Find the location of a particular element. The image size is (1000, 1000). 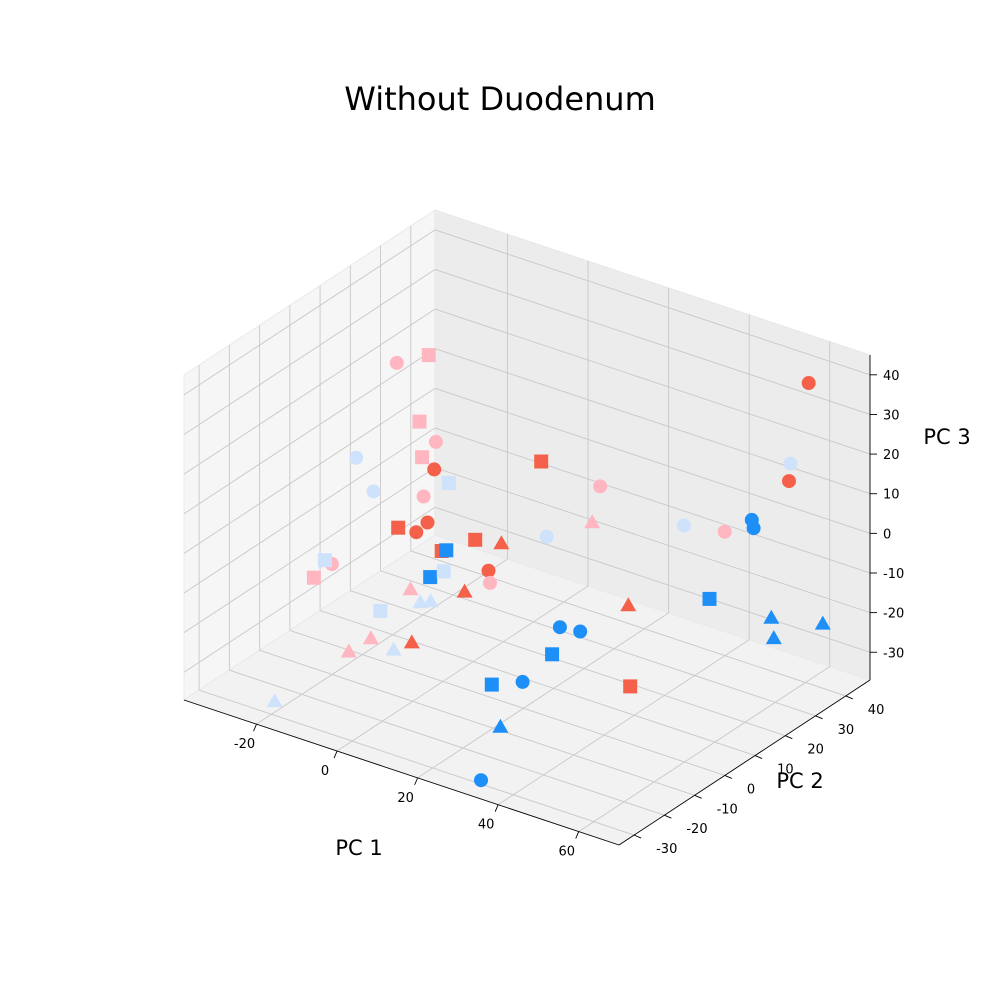

z-tick-label: -10 is located at coordinates (893, 574).